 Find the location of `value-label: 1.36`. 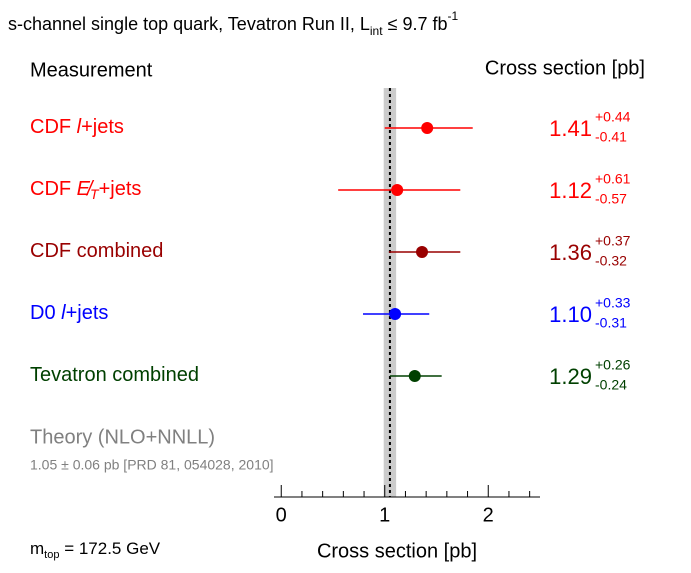

value-label: 1.36 is located at coordinates (570, 252).